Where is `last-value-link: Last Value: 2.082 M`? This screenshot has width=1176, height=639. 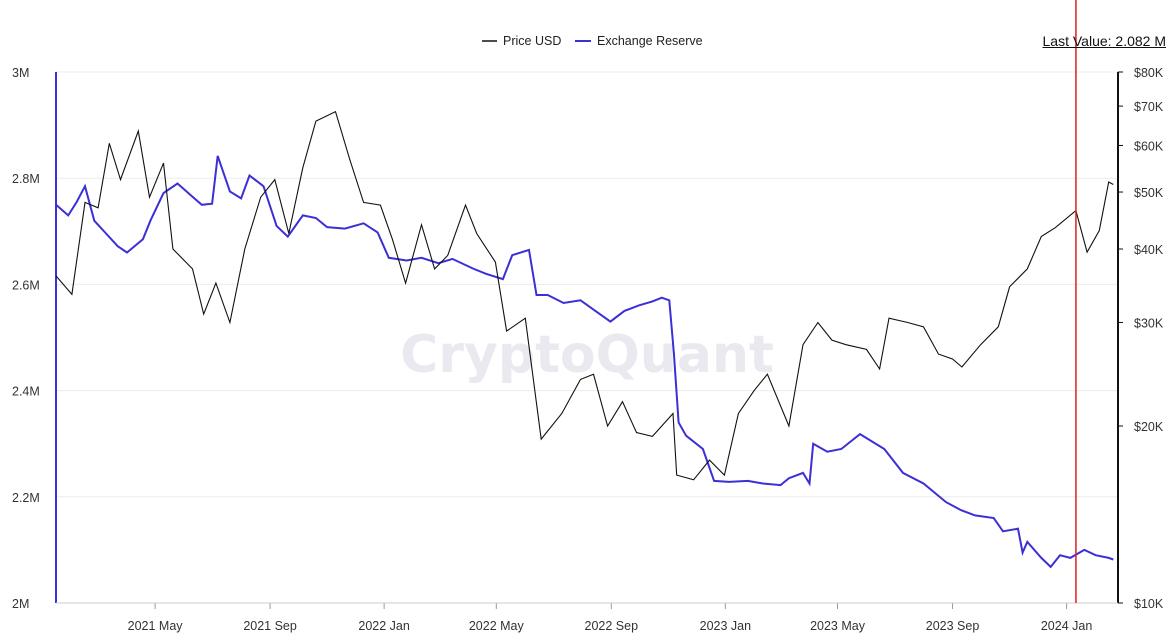
last-value-link: Last Value: 2.082 M is located at coordinates (1104, 41).